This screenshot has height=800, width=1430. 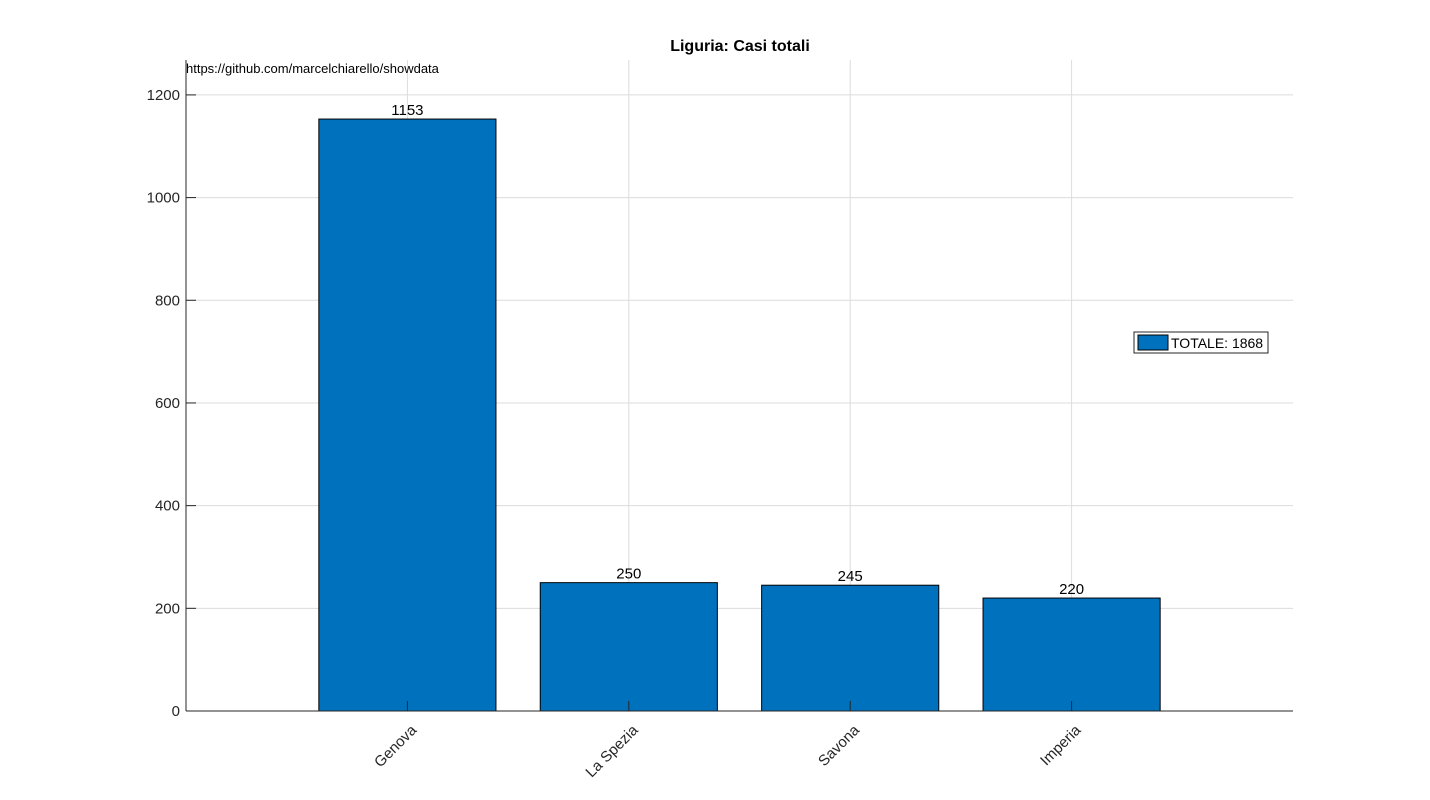 What do you see at coordinates (740, 46) in the screenshot?
I see `chart-title: Liguria: Casi totali` at bounding box center [740, 46].